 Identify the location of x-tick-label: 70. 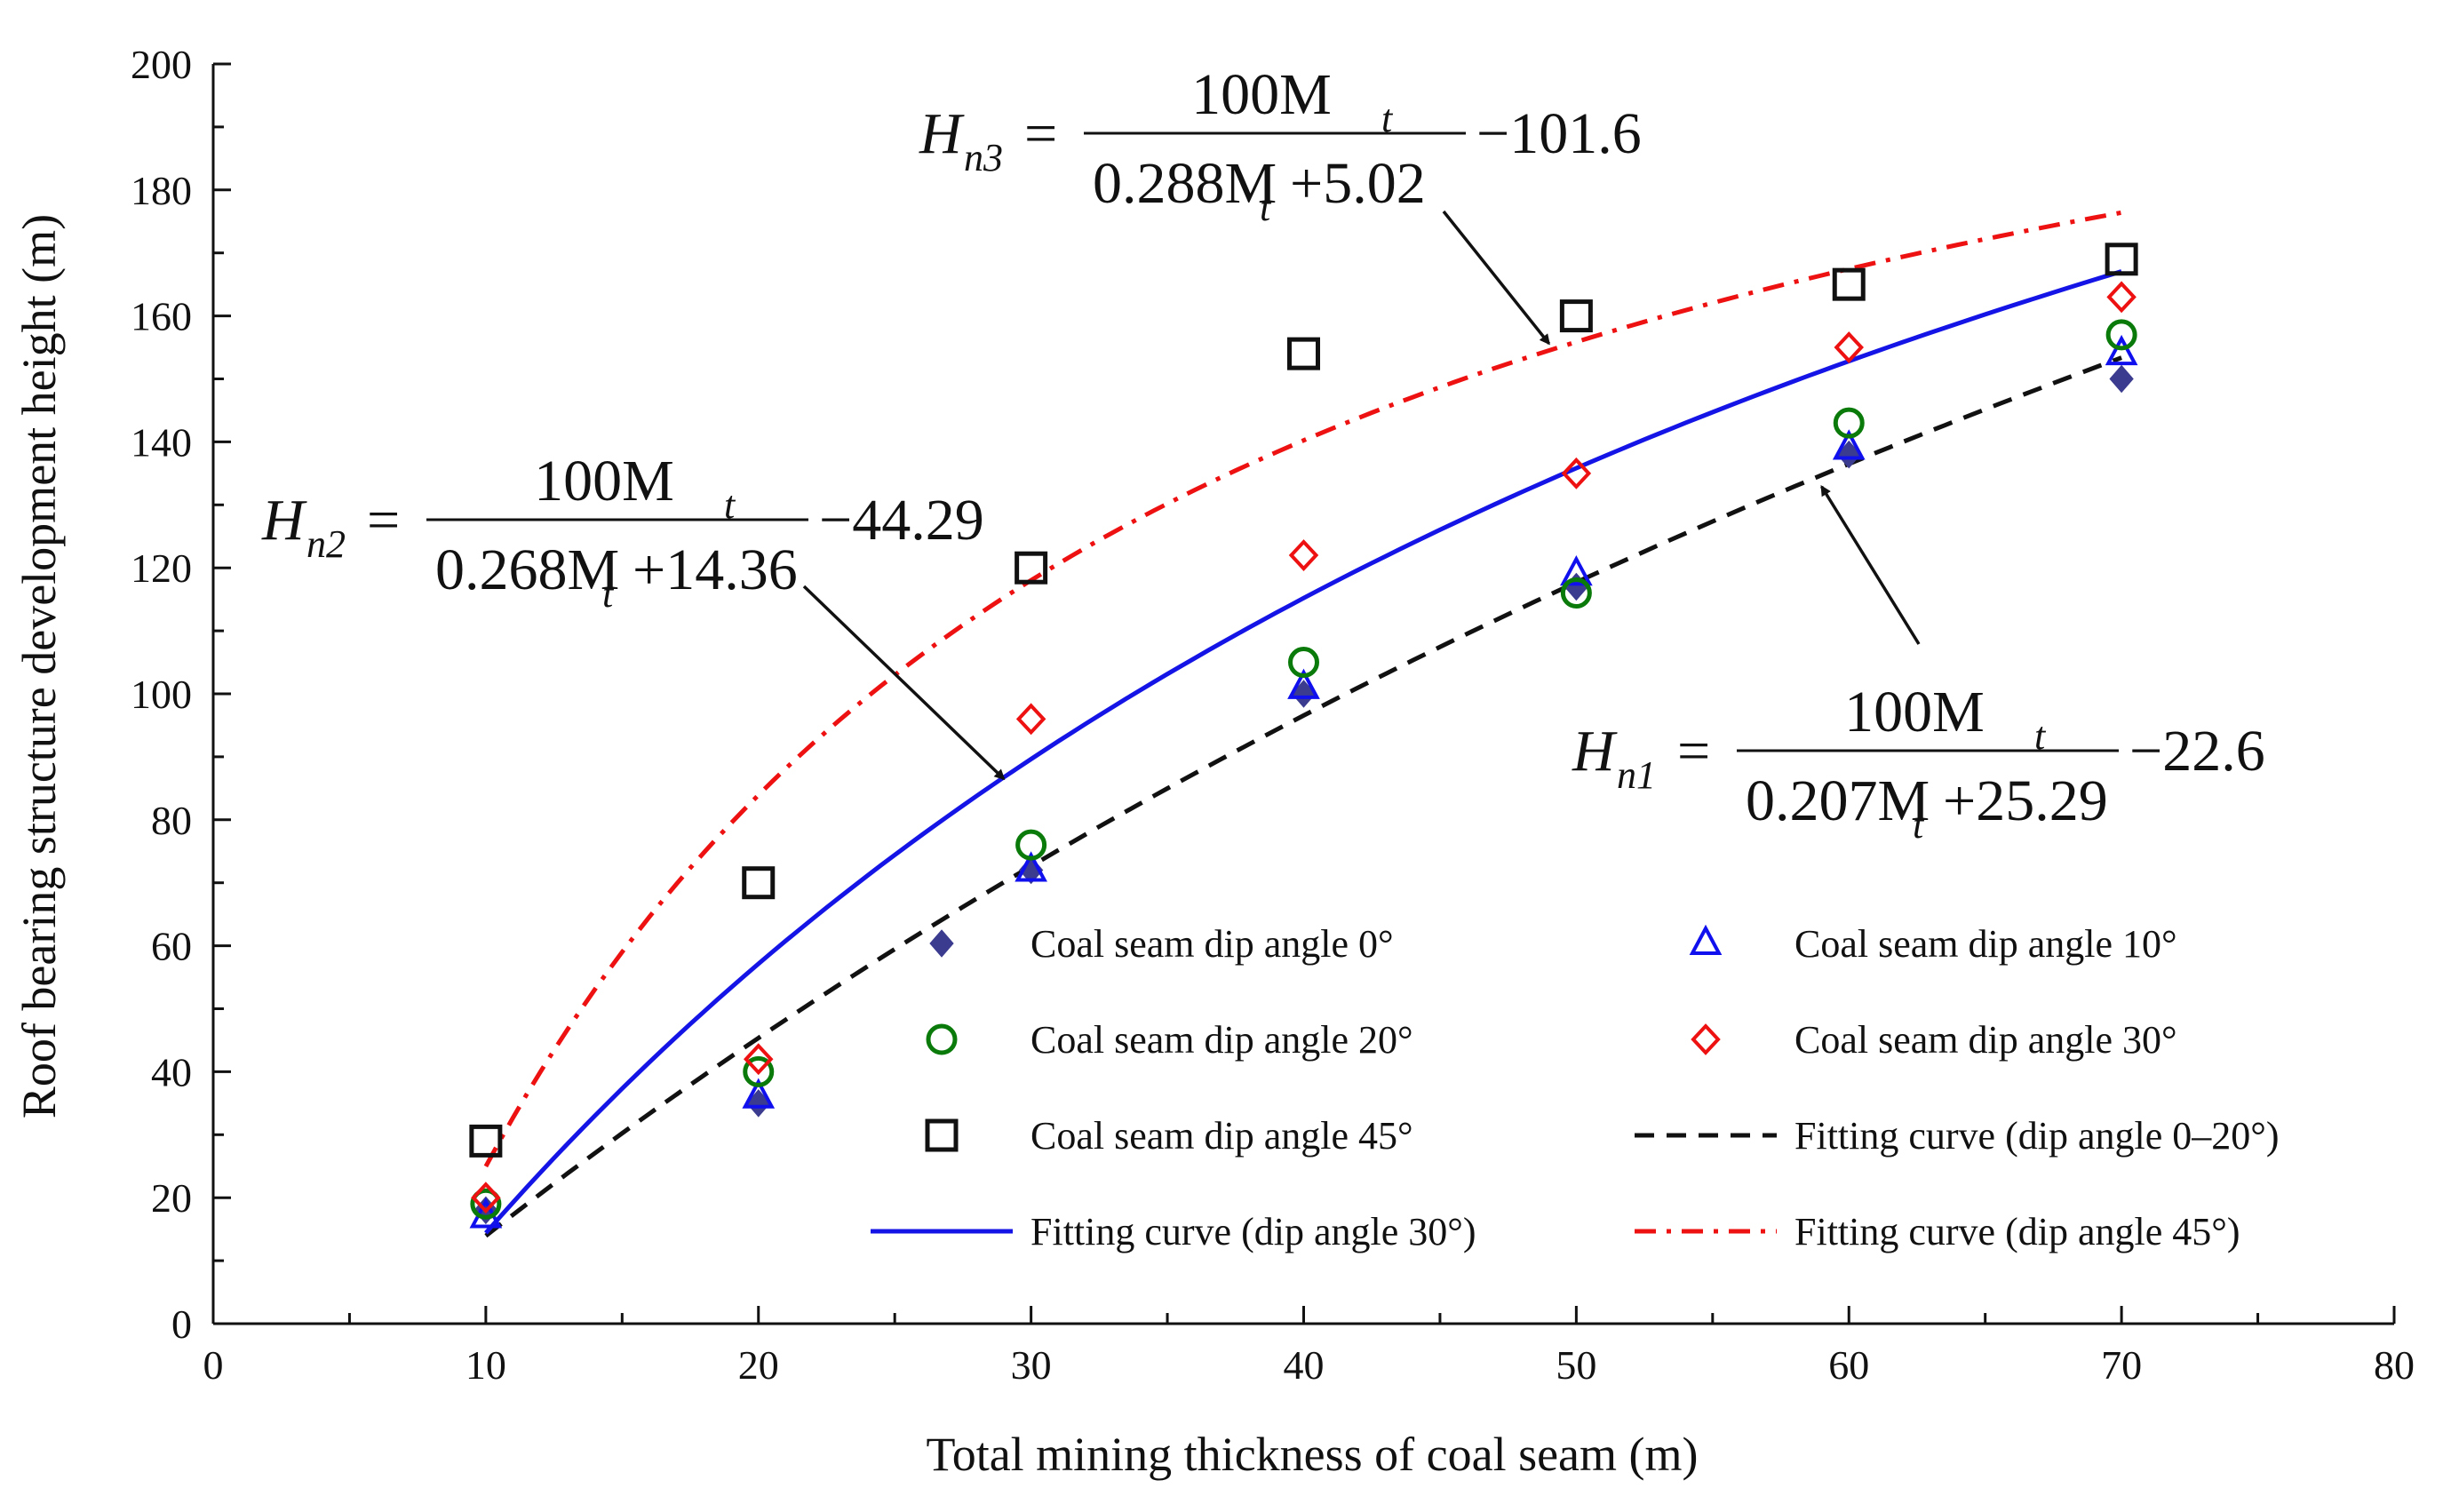
(2121, 1365).